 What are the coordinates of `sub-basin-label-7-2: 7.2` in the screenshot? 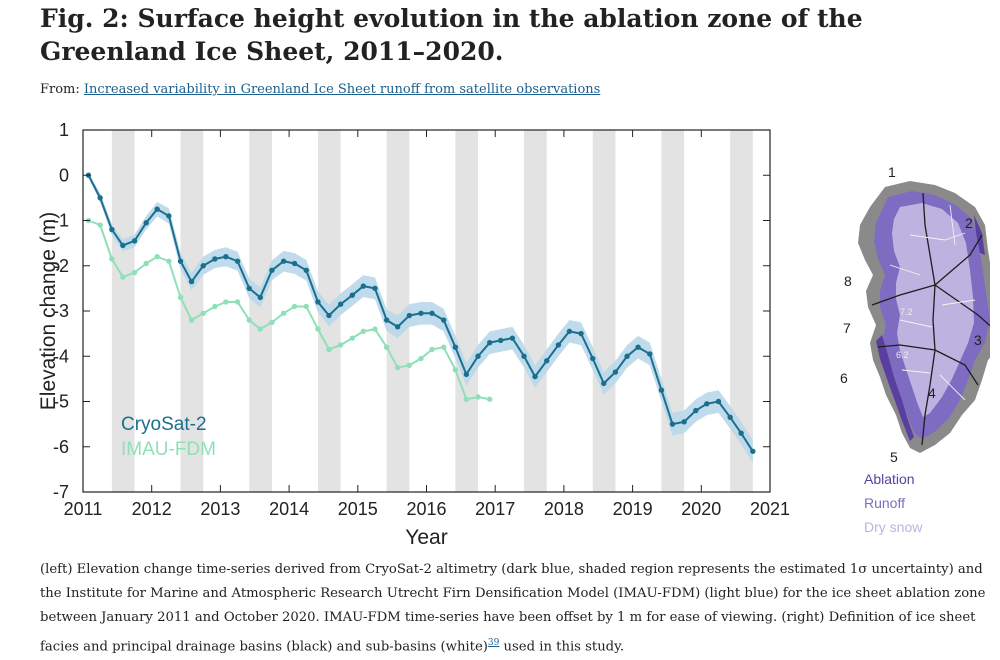 It's located at (906, 312).